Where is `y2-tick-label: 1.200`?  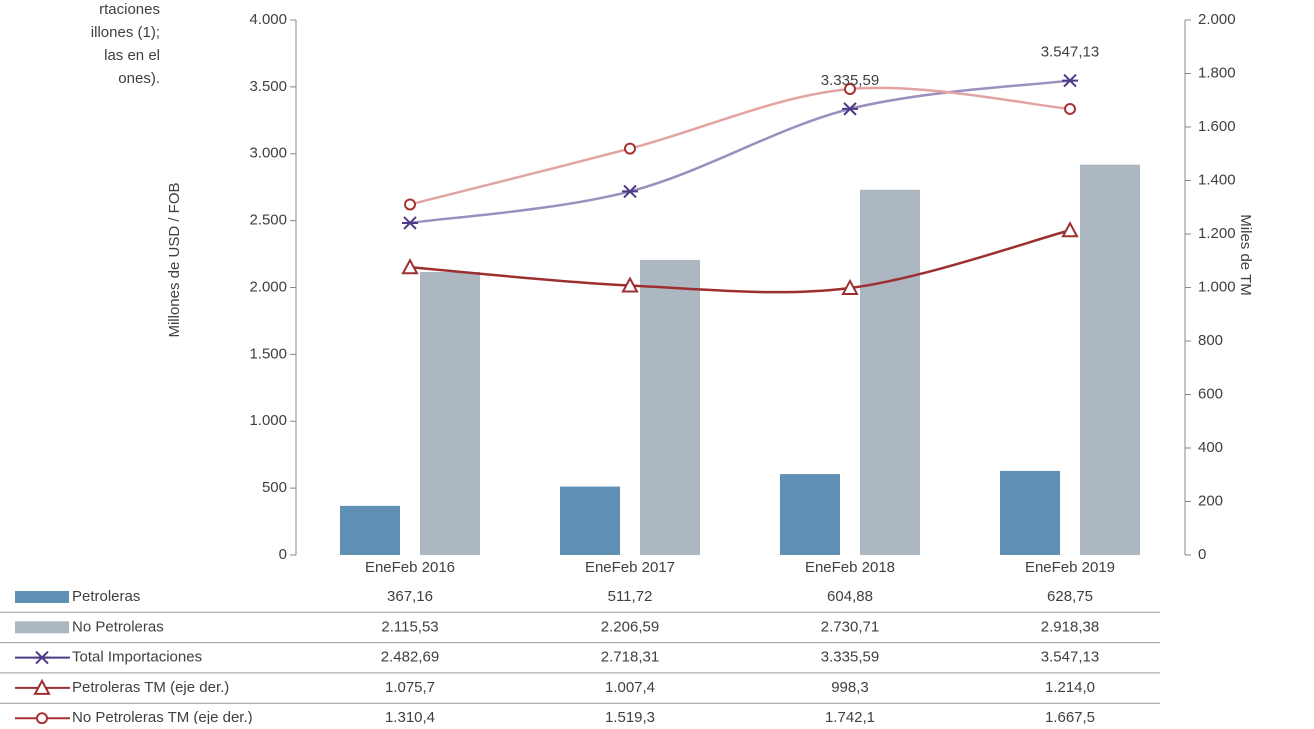
y2-tick-label: 1.200 is located at coordinates (1217, 233).